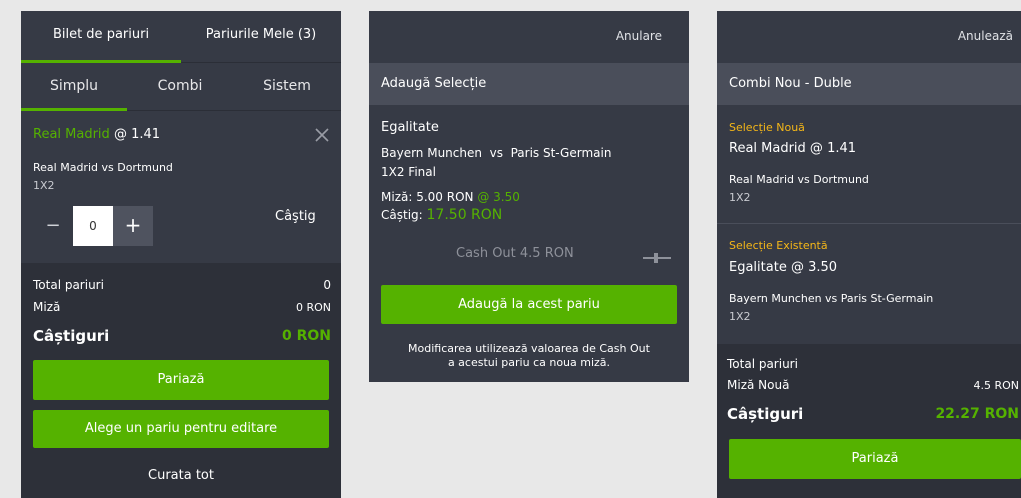 This screenshot has height=498, width=1021. Describe the element at coordinates (498, 197) in the screenshot. I see `stake-odds: @ 3.50` at that location.